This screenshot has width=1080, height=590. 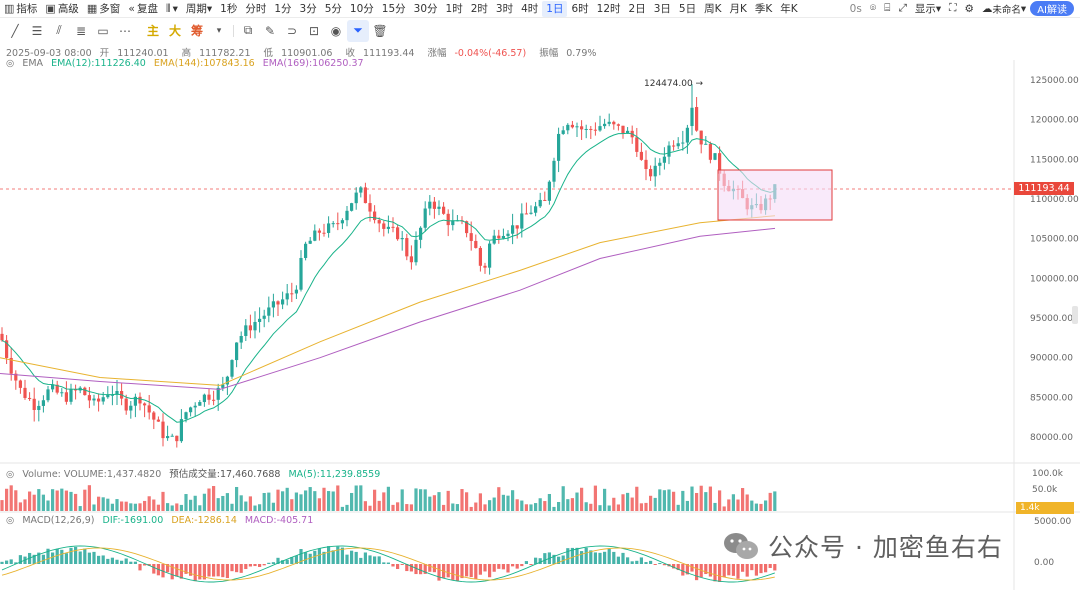 I want to click on panel-resize-handle, so click(x=1075, y=315).